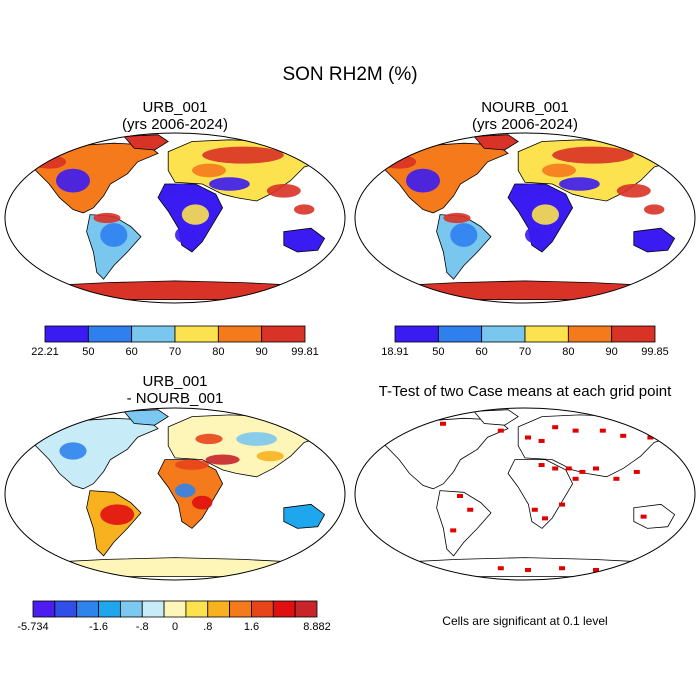 The width and height of the screenshot is (700, 700). I want to click on map-panel-diff, so click(175, 494).